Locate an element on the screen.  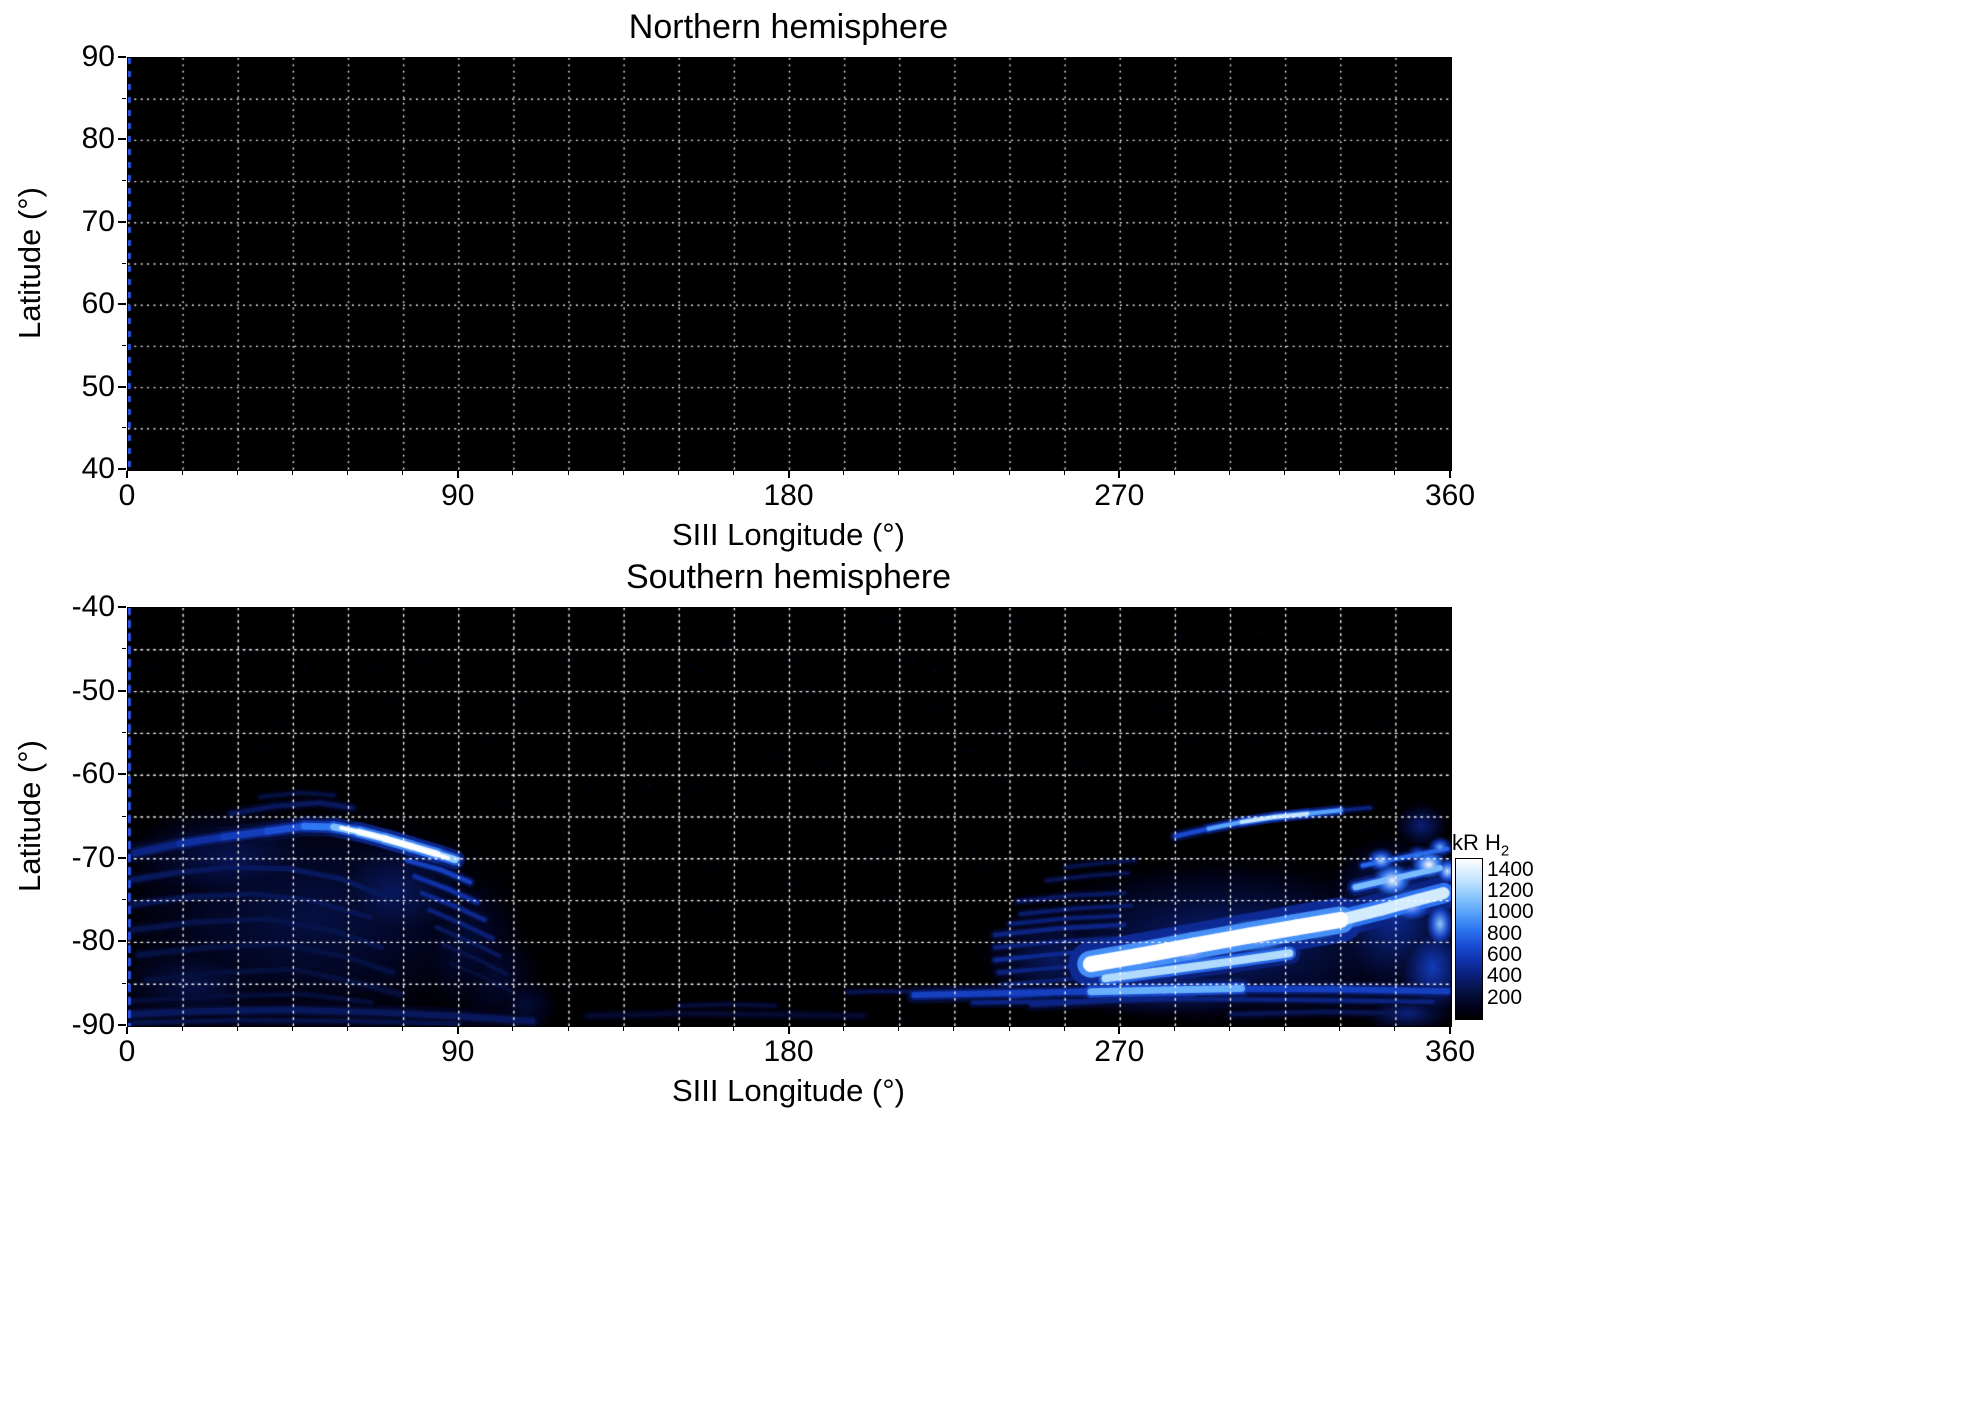
colorbar-tick-label: 200 is located at coordinates (1505, 997).